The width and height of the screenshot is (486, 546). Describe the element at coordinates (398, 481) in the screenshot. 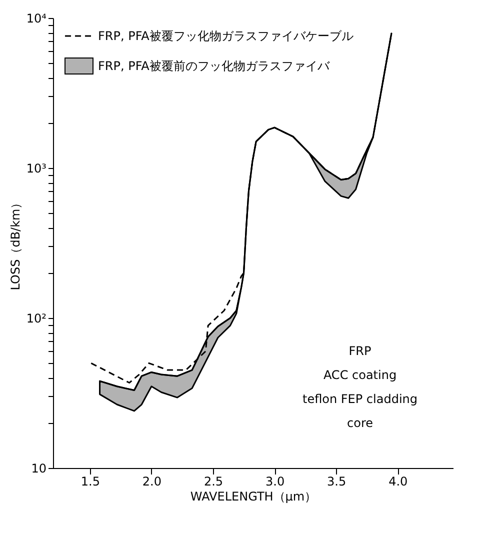

I see `x-tick-label: 4.0` at that location.